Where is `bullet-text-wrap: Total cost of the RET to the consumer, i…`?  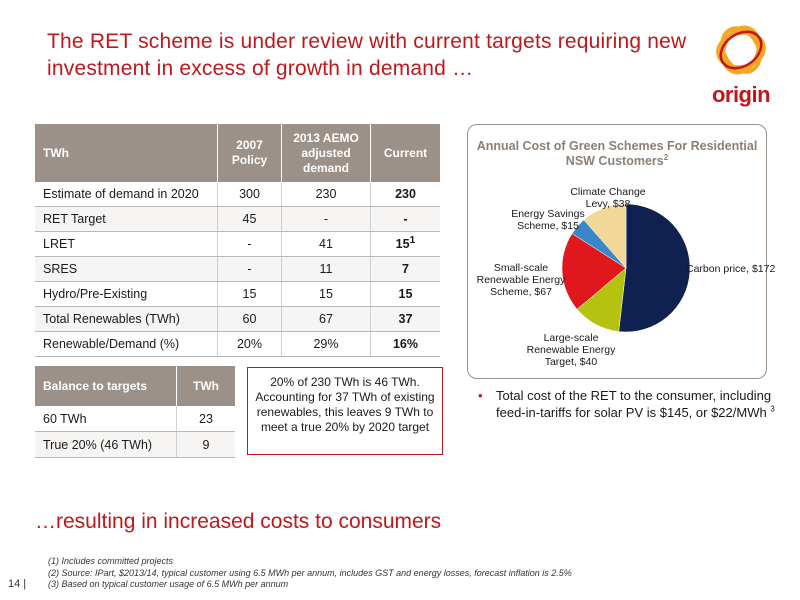 bullet-text-wrap: Total cost of the RET to the consumer, i… is located at coordinates (637, 404).